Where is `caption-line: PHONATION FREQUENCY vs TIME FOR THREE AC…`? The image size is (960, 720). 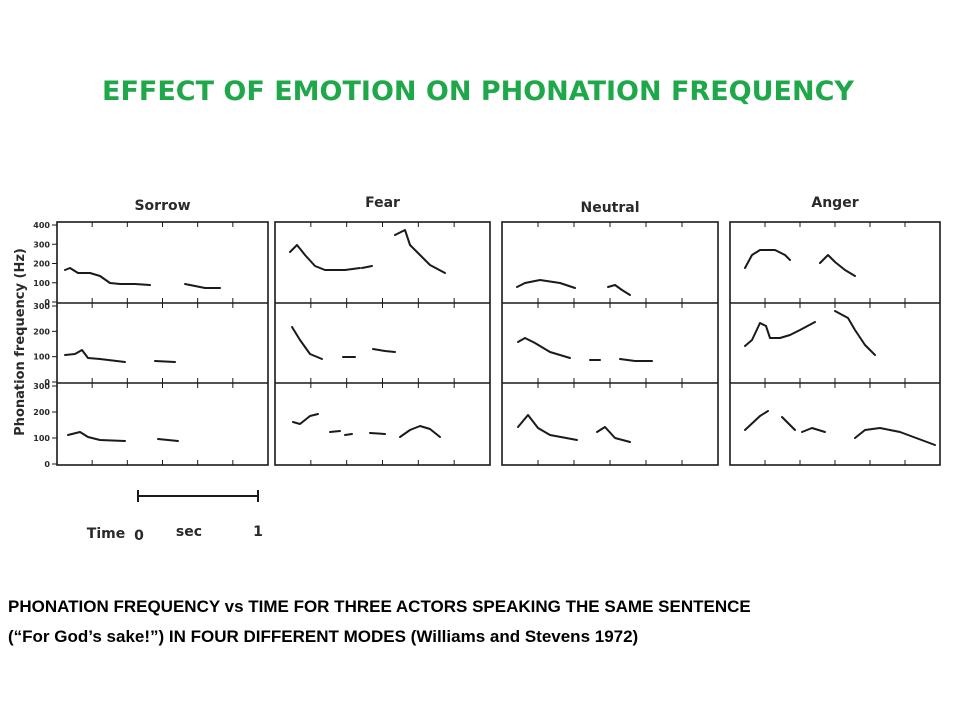 caption-line: PHONATION FREQUENCY vs TIME FOR THREE AC… is located at coordinates (379, 606).